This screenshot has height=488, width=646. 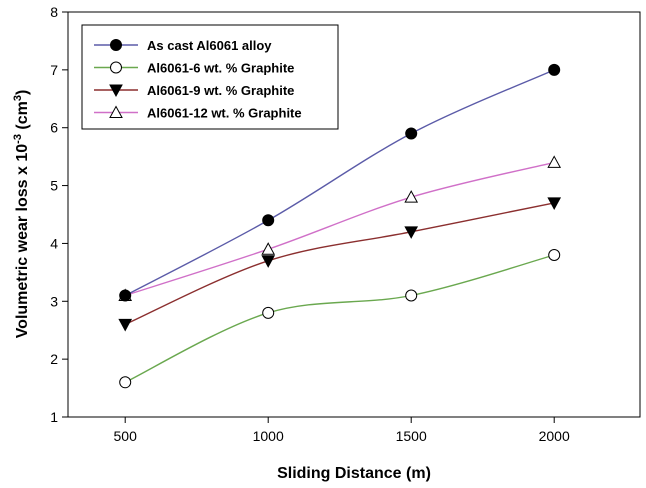 I want to click on y-tick-label: 2, so click(x=54, y=359).